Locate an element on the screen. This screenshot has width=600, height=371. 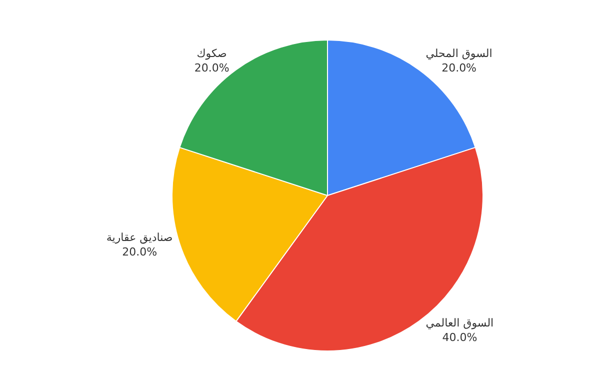
slice-label: صناديق عقارية is located at coordinates (139, 237).